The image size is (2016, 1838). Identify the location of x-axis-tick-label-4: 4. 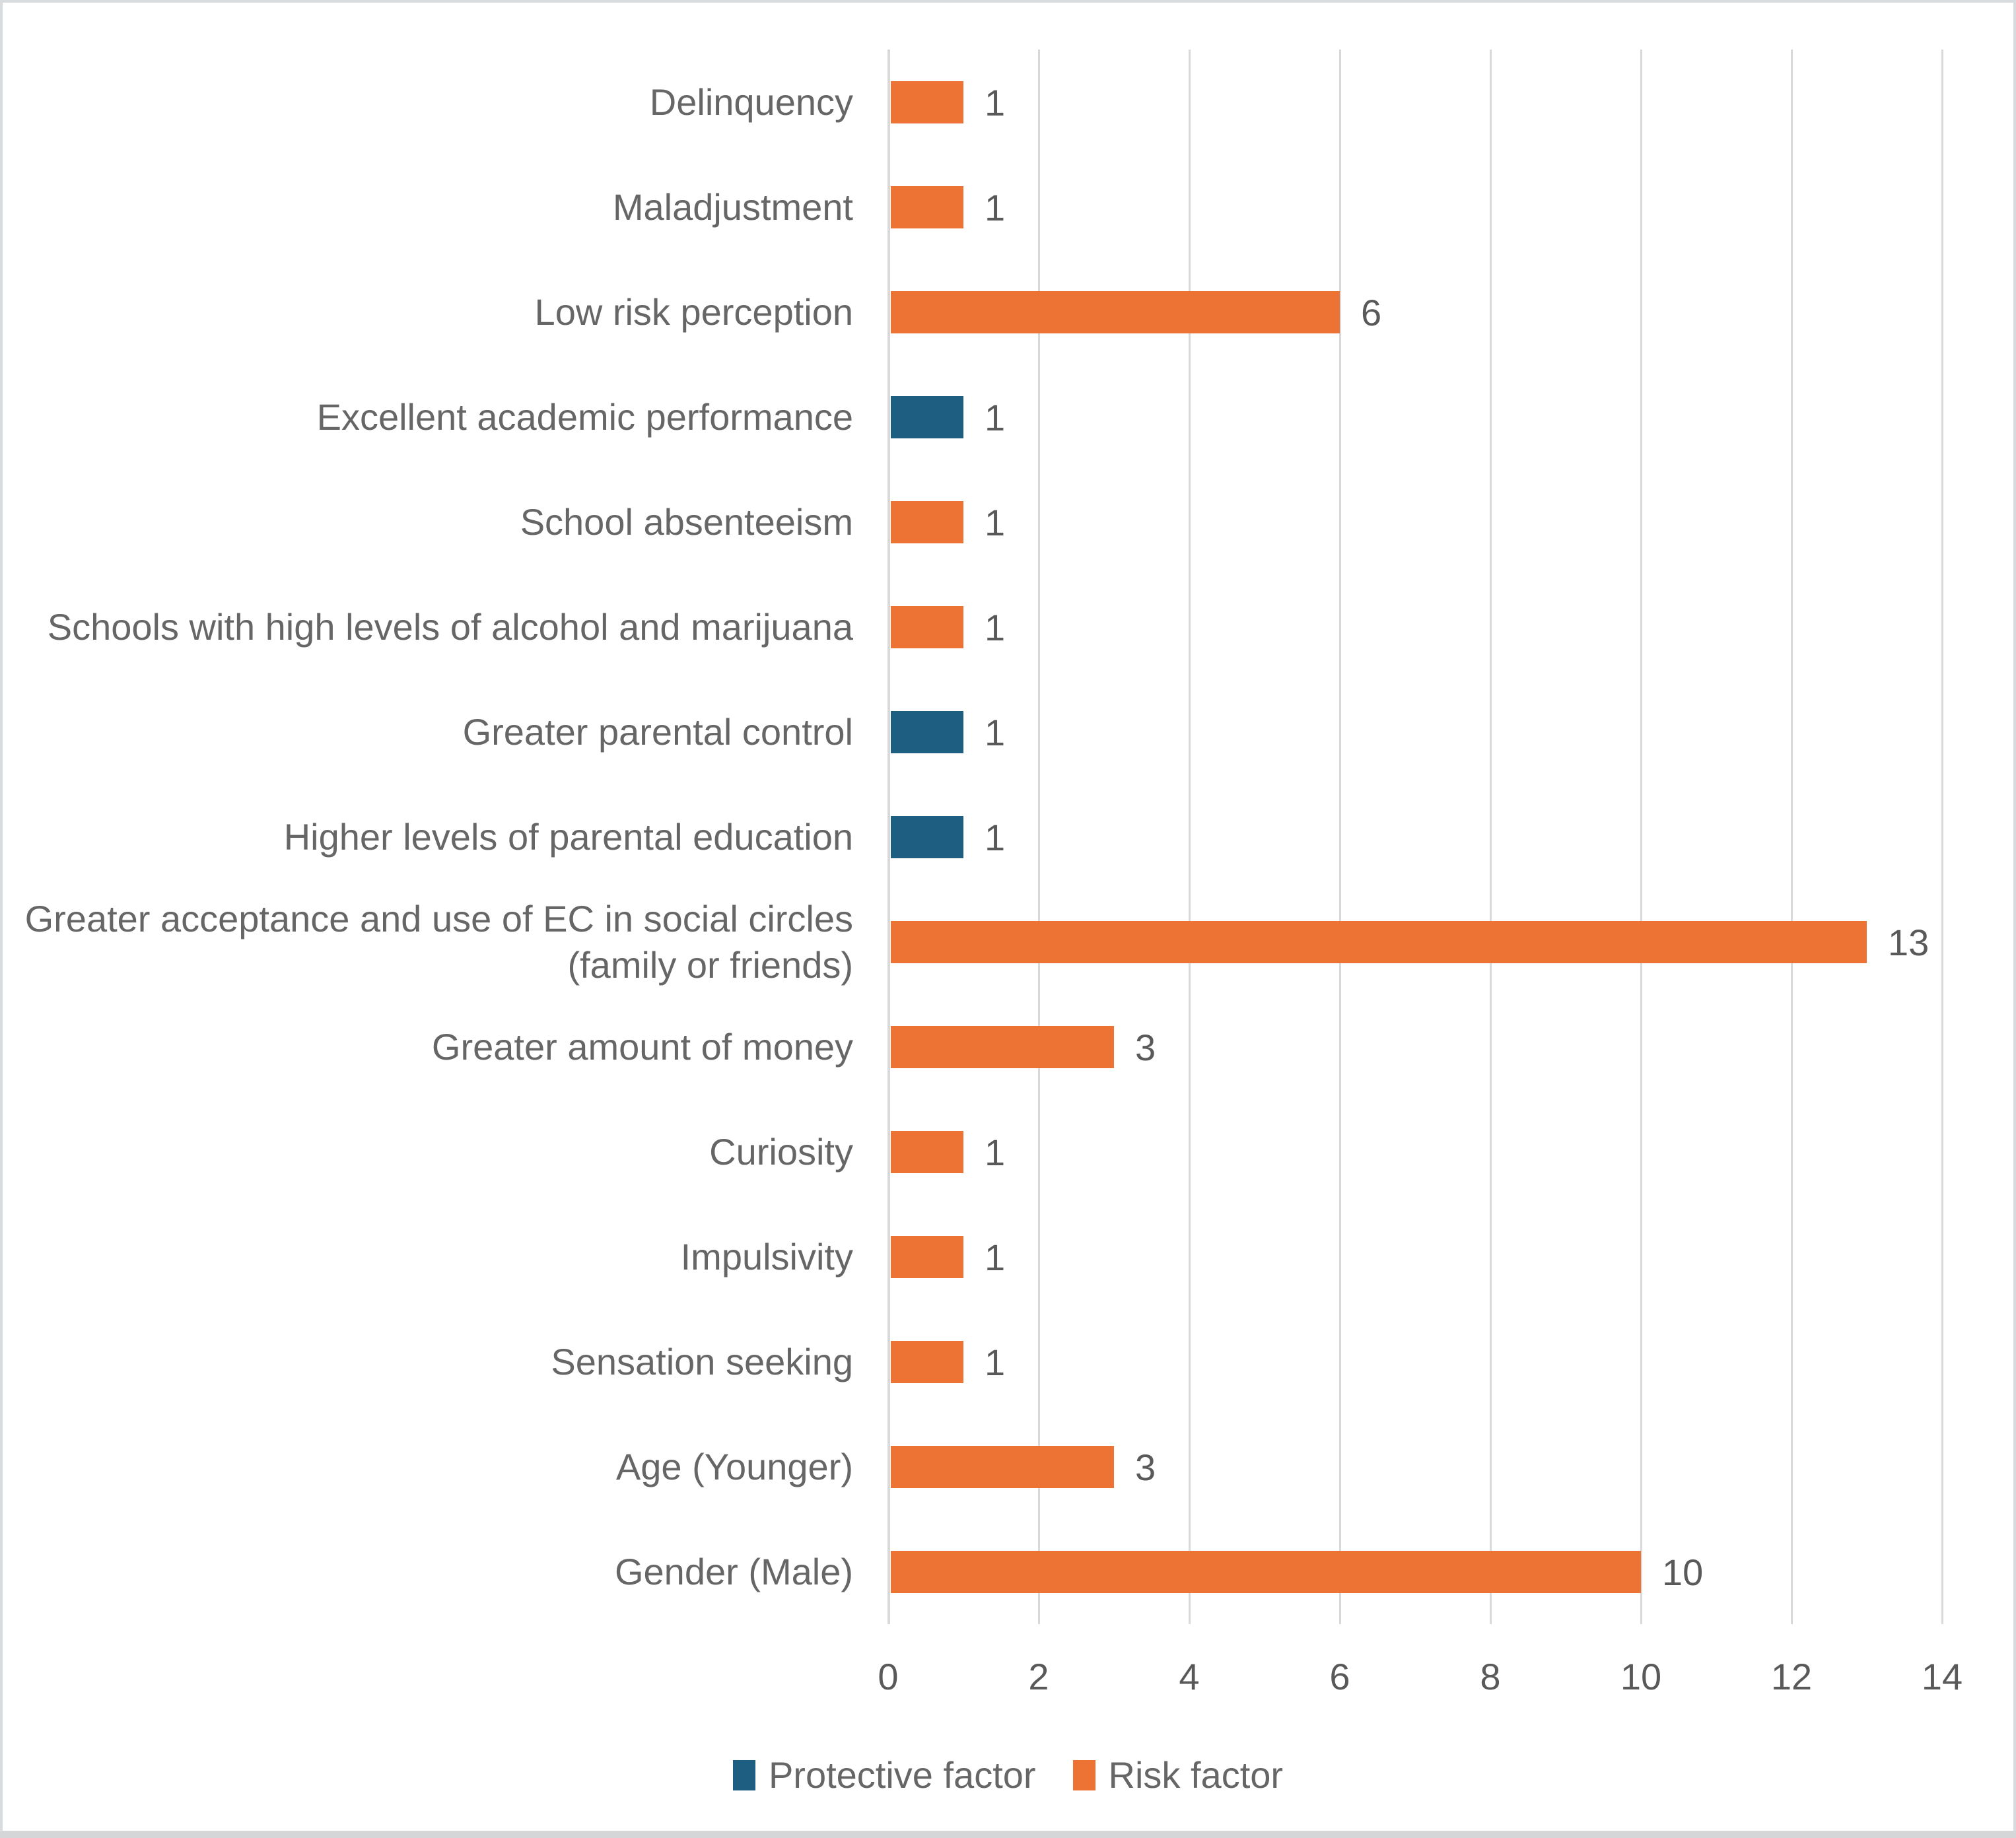
(1189, 1677).